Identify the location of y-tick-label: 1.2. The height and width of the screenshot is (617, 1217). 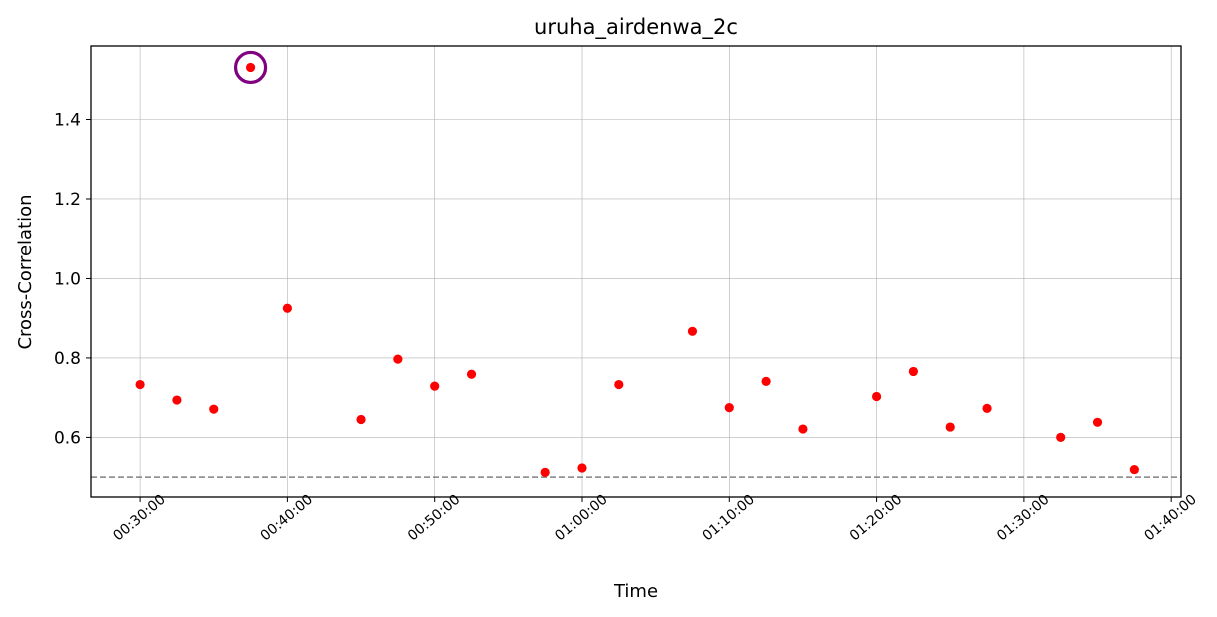
(67, 200).